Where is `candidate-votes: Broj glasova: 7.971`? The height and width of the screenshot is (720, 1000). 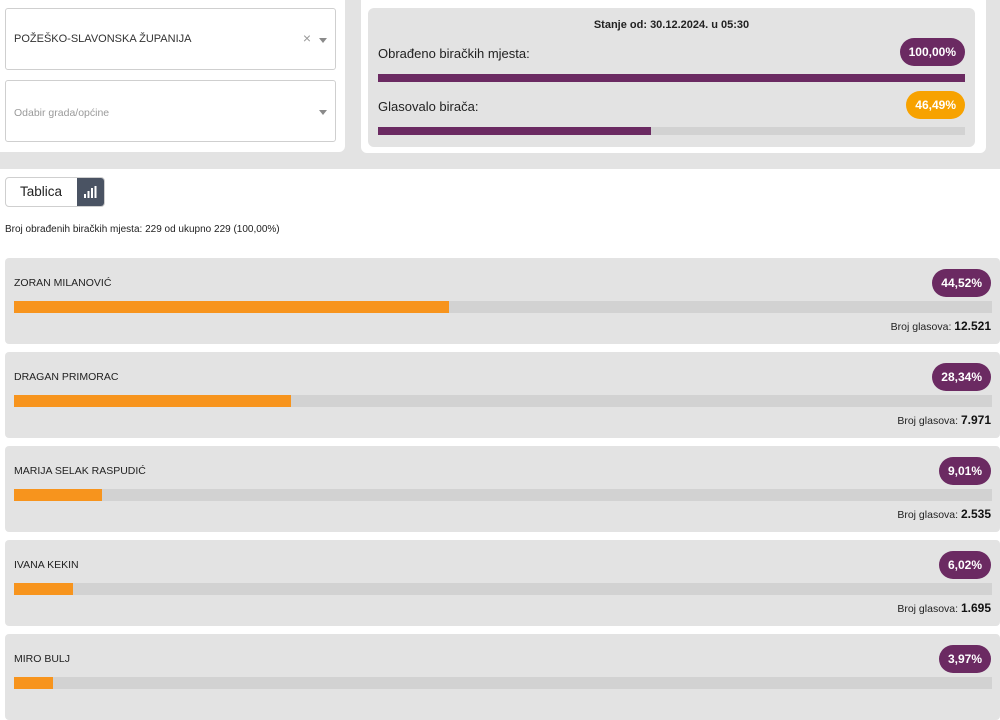
candidate-votes: Broj glasova: 7.971 is located at coordinates (944, 420).